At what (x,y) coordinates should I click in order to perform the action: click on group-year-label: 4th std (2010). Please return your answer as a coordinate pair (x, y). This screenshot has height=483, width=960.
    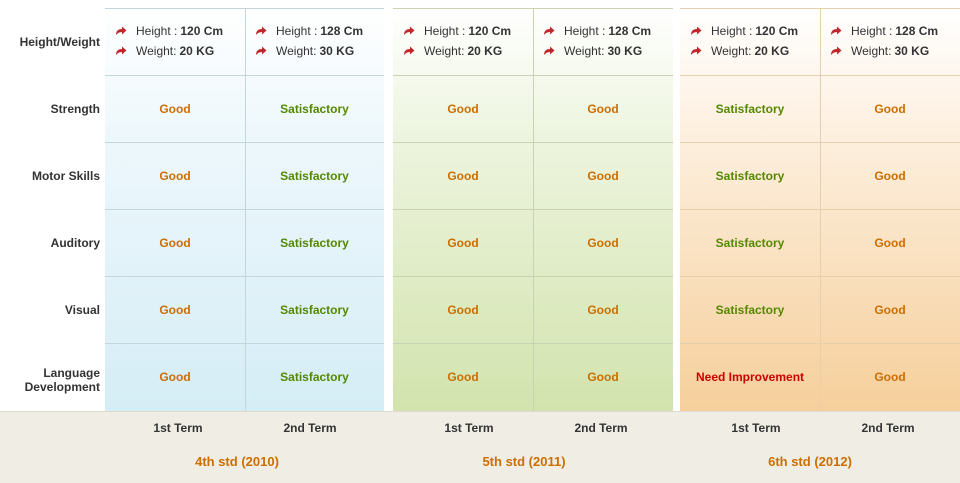
    Looking at the image, I should click on (237, 461).